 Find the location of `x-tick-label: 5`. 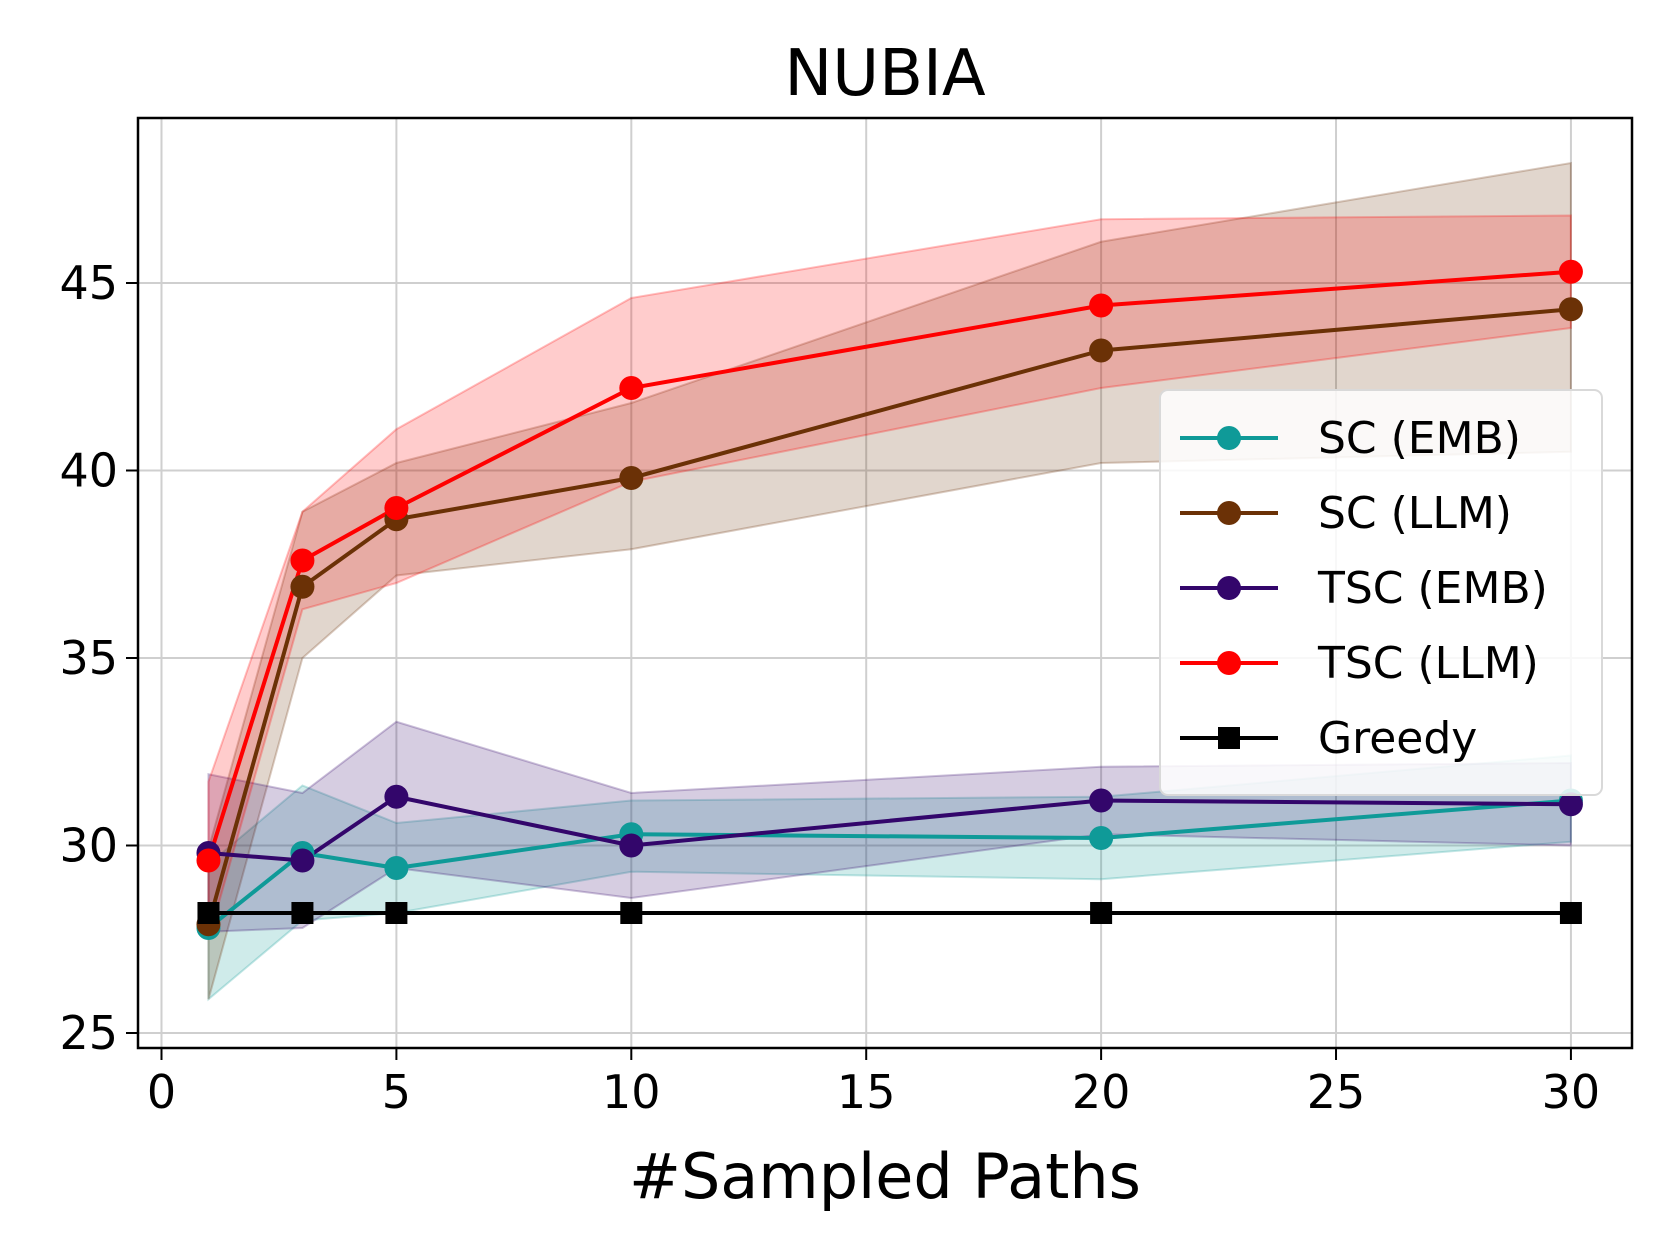

x-tick-label: 5 is located at coordinates (396, 1092).